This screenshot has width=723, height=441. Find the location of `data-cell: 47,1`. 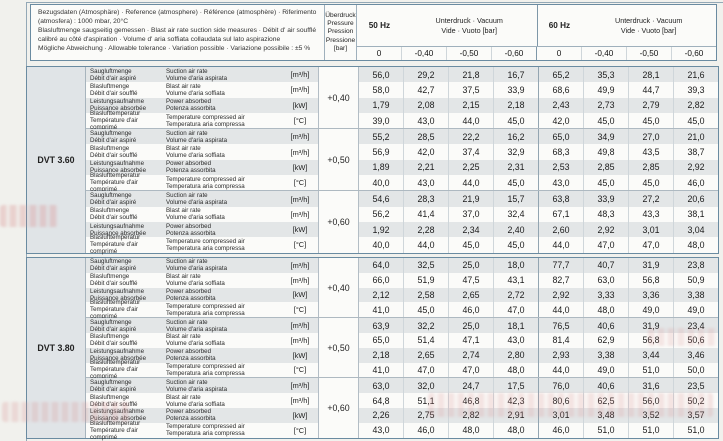

data-cell: 47,1 is located at coordinates (470, 340).